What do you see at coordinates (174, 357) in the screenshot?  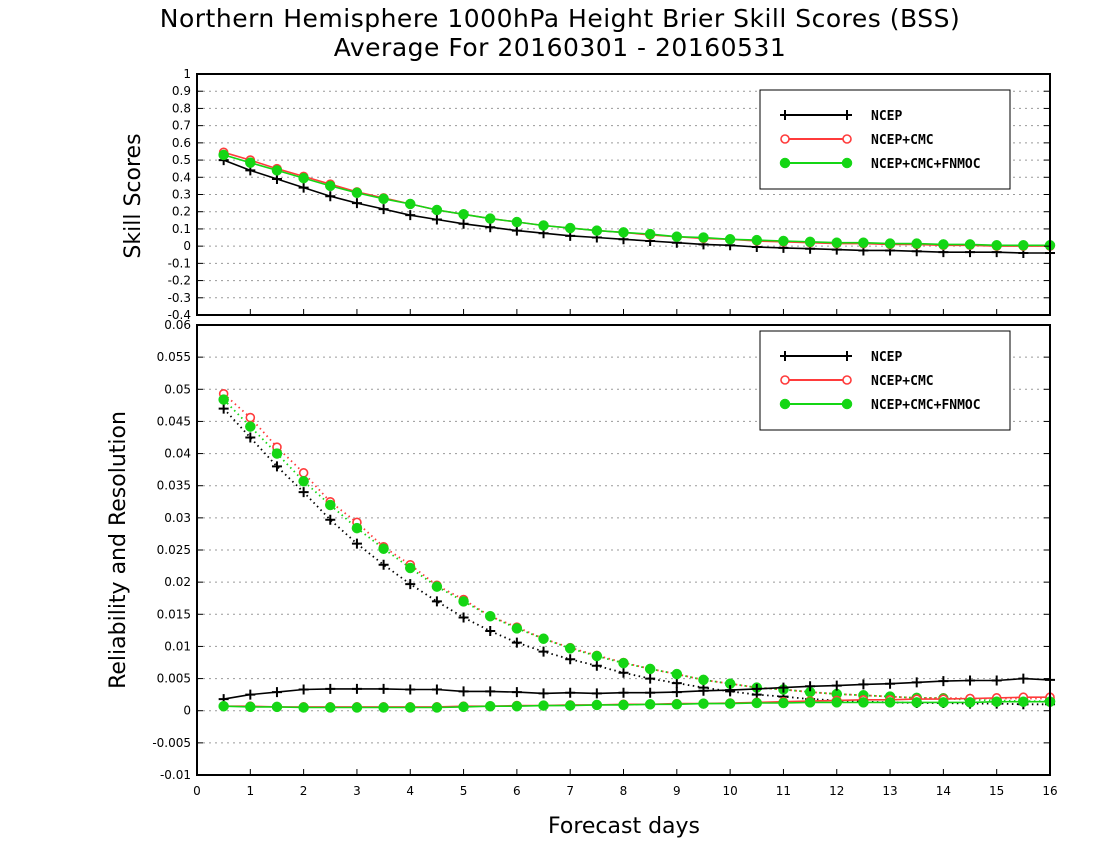 I see `bottom-panel-y-tick-label: 0.055` at bounding box center [174, 357].